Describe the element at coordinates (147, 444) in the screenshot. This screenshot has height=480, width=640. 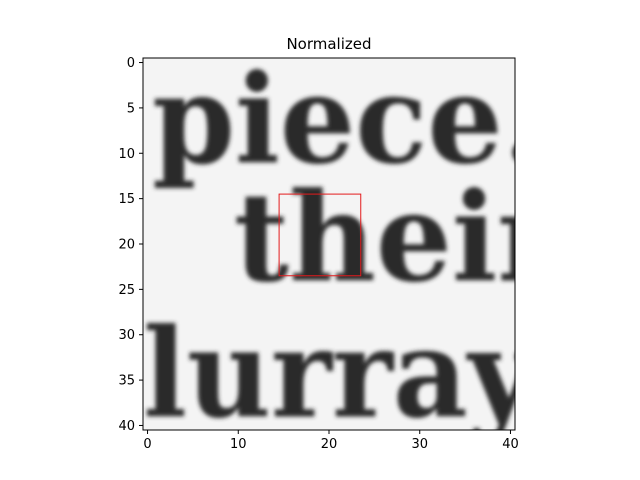
I see `x-tick-label: 0` at that location.